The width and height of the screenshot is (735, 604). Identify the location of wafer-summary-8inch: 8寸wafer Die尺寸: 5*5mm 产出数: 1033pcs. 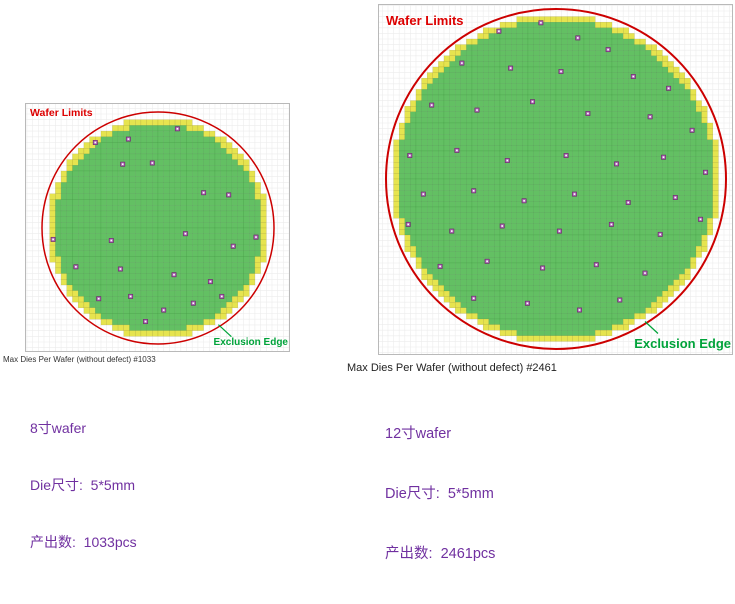
(83, 485).